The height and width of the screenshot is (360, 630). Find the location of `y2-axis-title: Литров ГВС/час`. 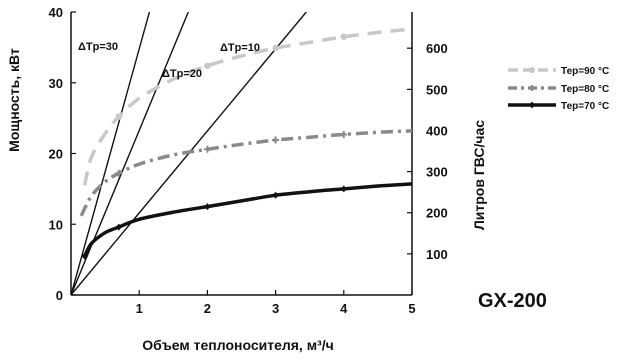

y2-axis-title: Литров ГВС/час is located at coordinates (479, 175).